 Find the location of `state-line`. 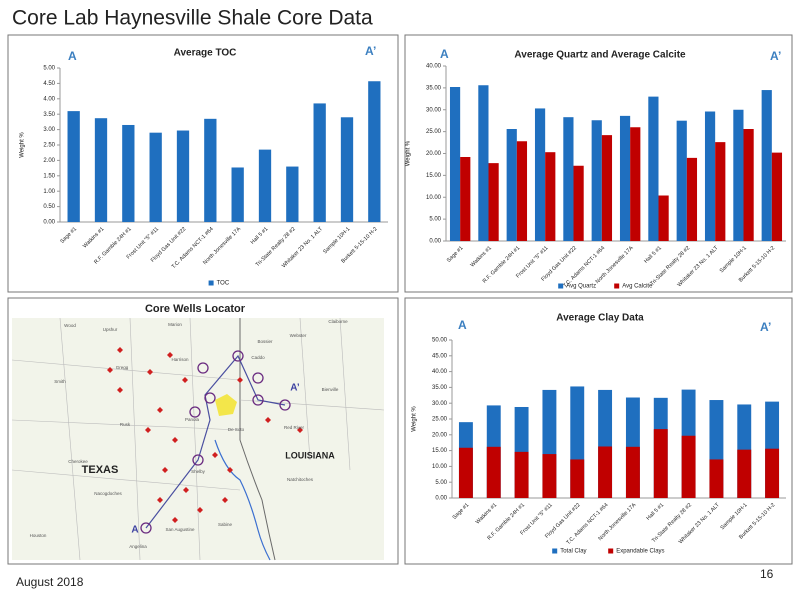

state-line is located at coordinates (257, 439).